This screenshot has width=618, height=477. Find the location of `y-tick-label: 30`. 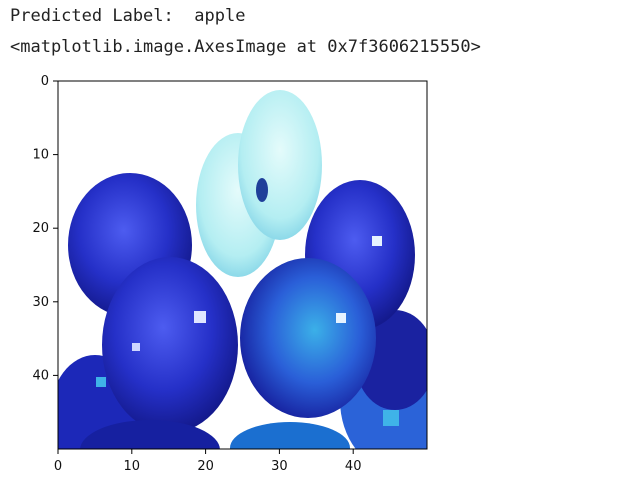

y-tick-label: 30 is located at coordinates (40, 302).